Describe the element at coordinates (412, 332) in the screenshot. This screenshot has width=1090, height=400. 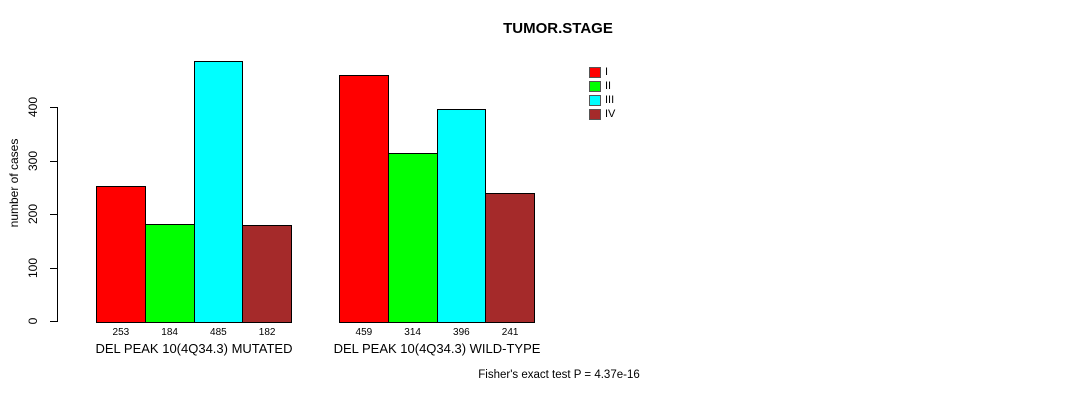
I see `bar-value-label: 314` at that location.